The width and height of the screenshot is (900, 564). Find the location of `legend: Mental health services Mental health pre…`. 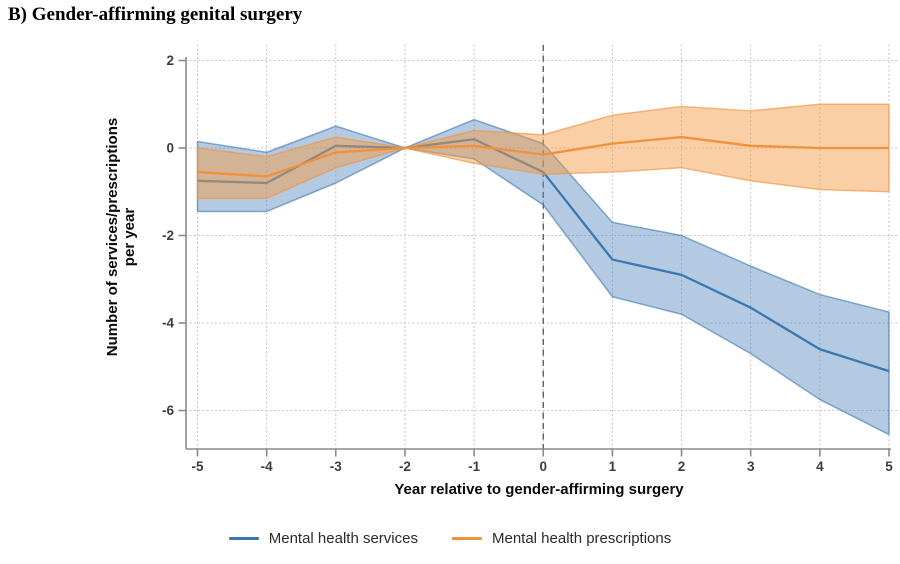

legend: Mental health services Mental health pre… is located at coordinates (450, 538).